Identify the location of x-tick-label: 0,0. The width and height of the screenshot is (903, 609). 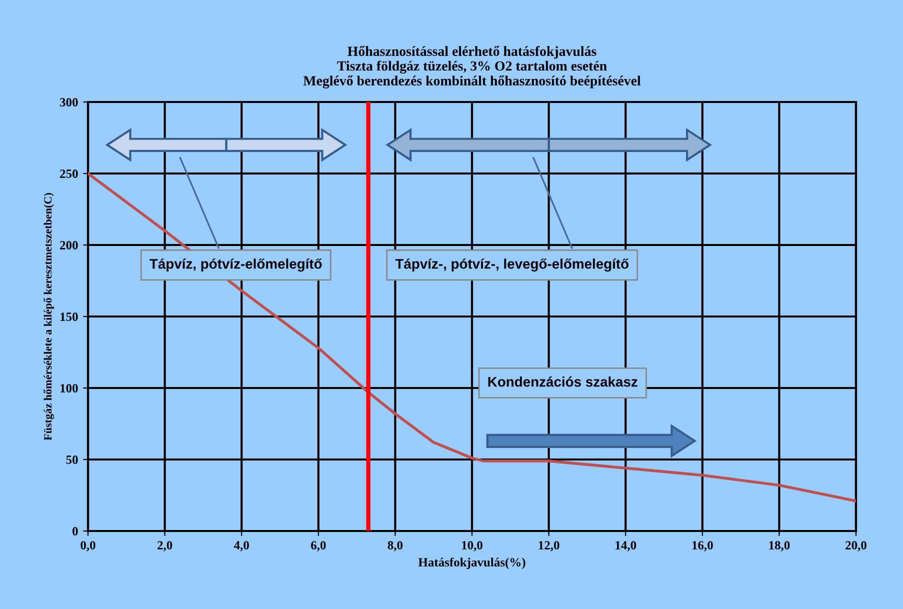
(88, 546).